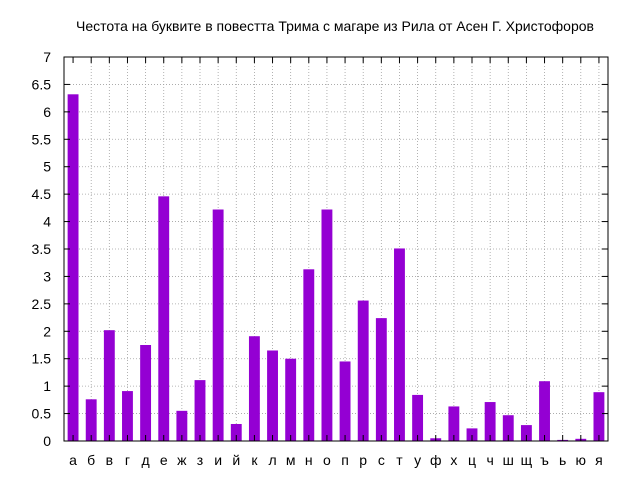 This screenshot has width=640, height=480. I want to click on y-tick-label: 5.5, so click(42, 139).